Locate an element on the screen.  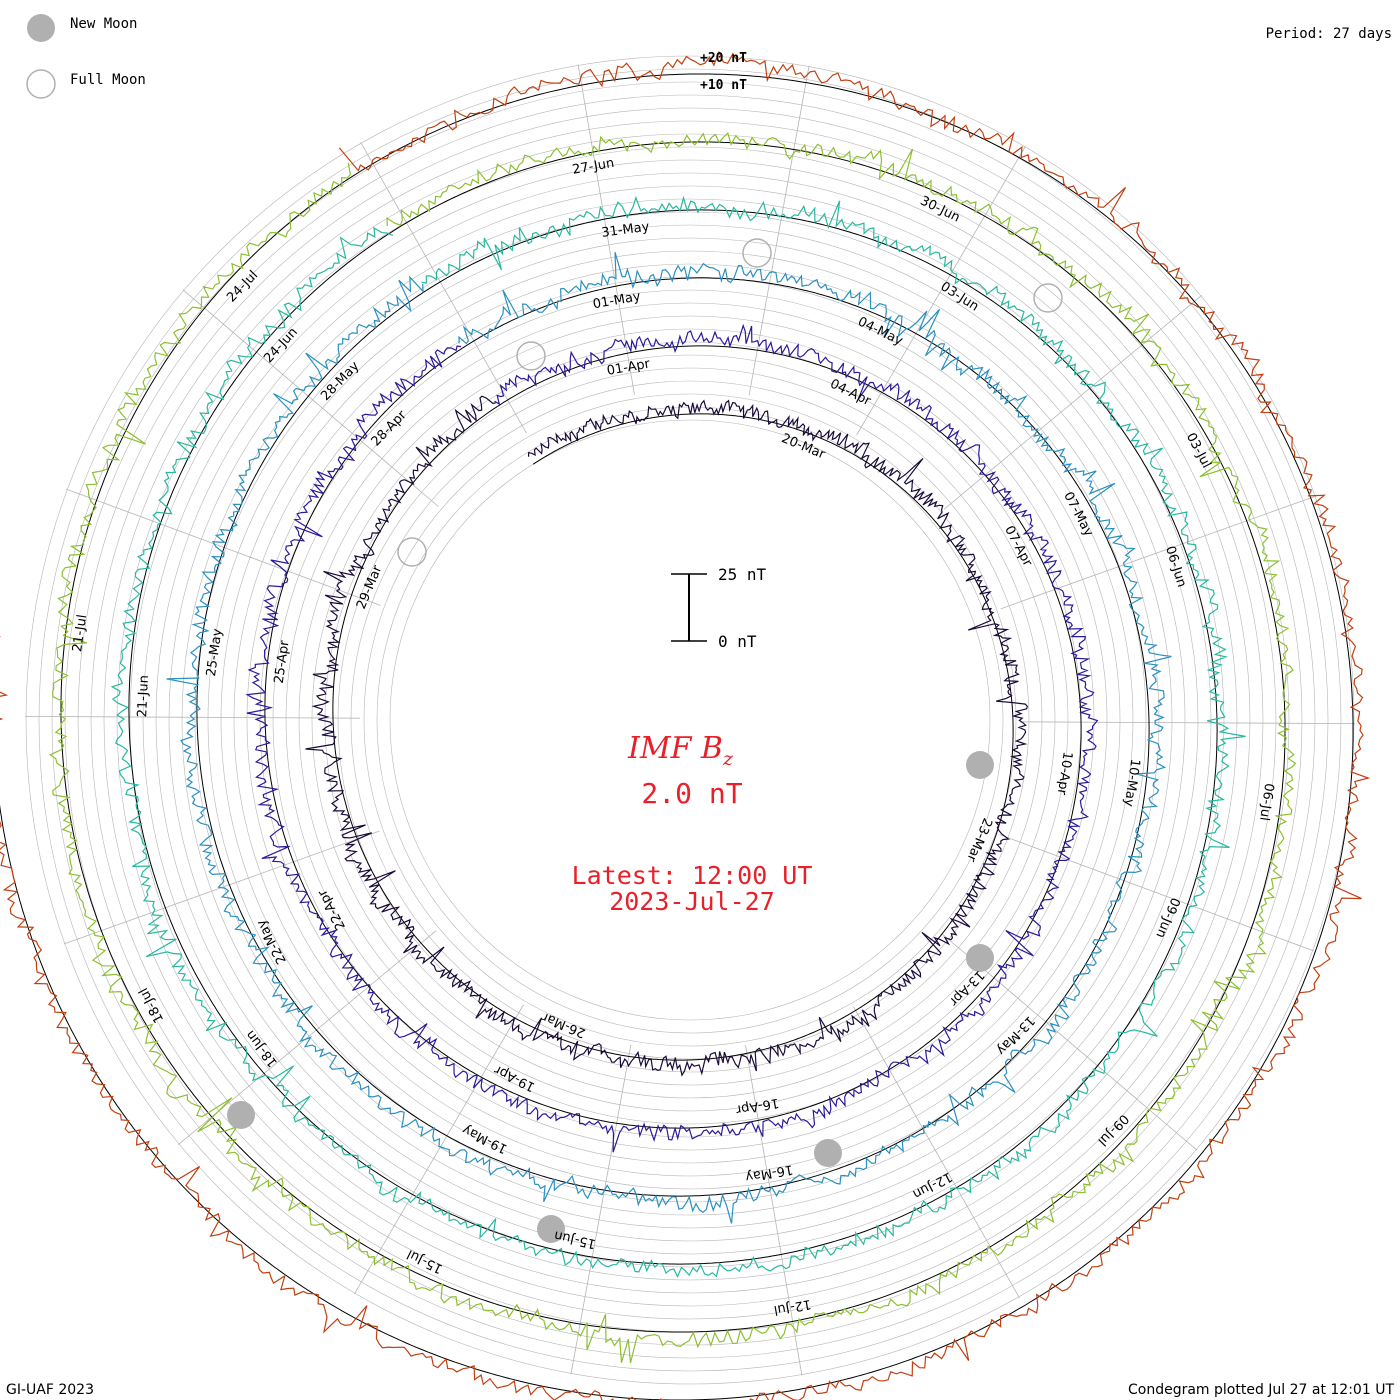
period-label: Period: 27 days is located at coordinates (1329, 34).